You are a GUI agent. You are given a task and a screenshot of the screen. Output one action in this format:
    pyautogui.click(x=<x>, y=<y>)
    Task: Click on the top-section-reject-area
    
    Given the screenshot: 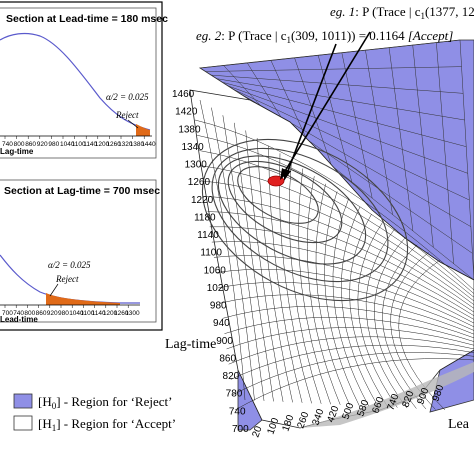 What is the action you would take?
    pyautogui.click(x=143, y=130)
    